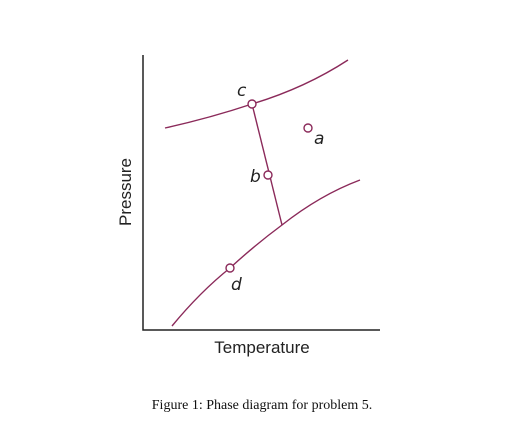 The image size is (527, 430). What do you see at coordinates (261, 347) in the screenshot?
I see `x-axis-label: Temperature` at bounding box center [261, 347].